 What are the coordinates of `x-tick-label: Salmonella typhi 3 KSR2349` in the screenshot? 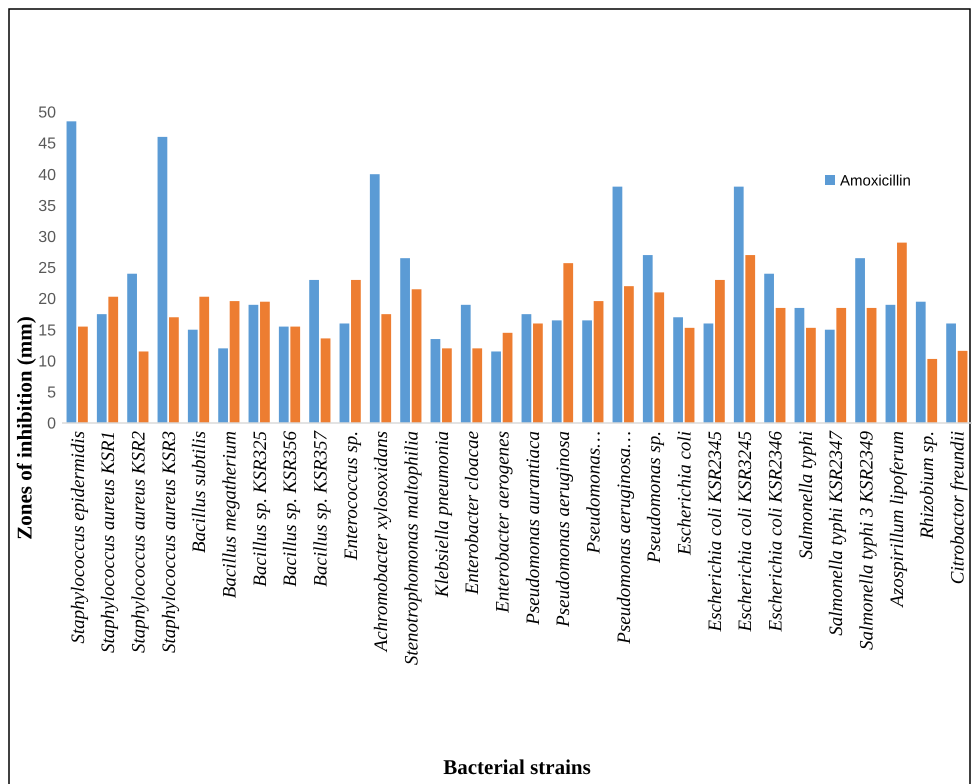 It's located at (867, 540).